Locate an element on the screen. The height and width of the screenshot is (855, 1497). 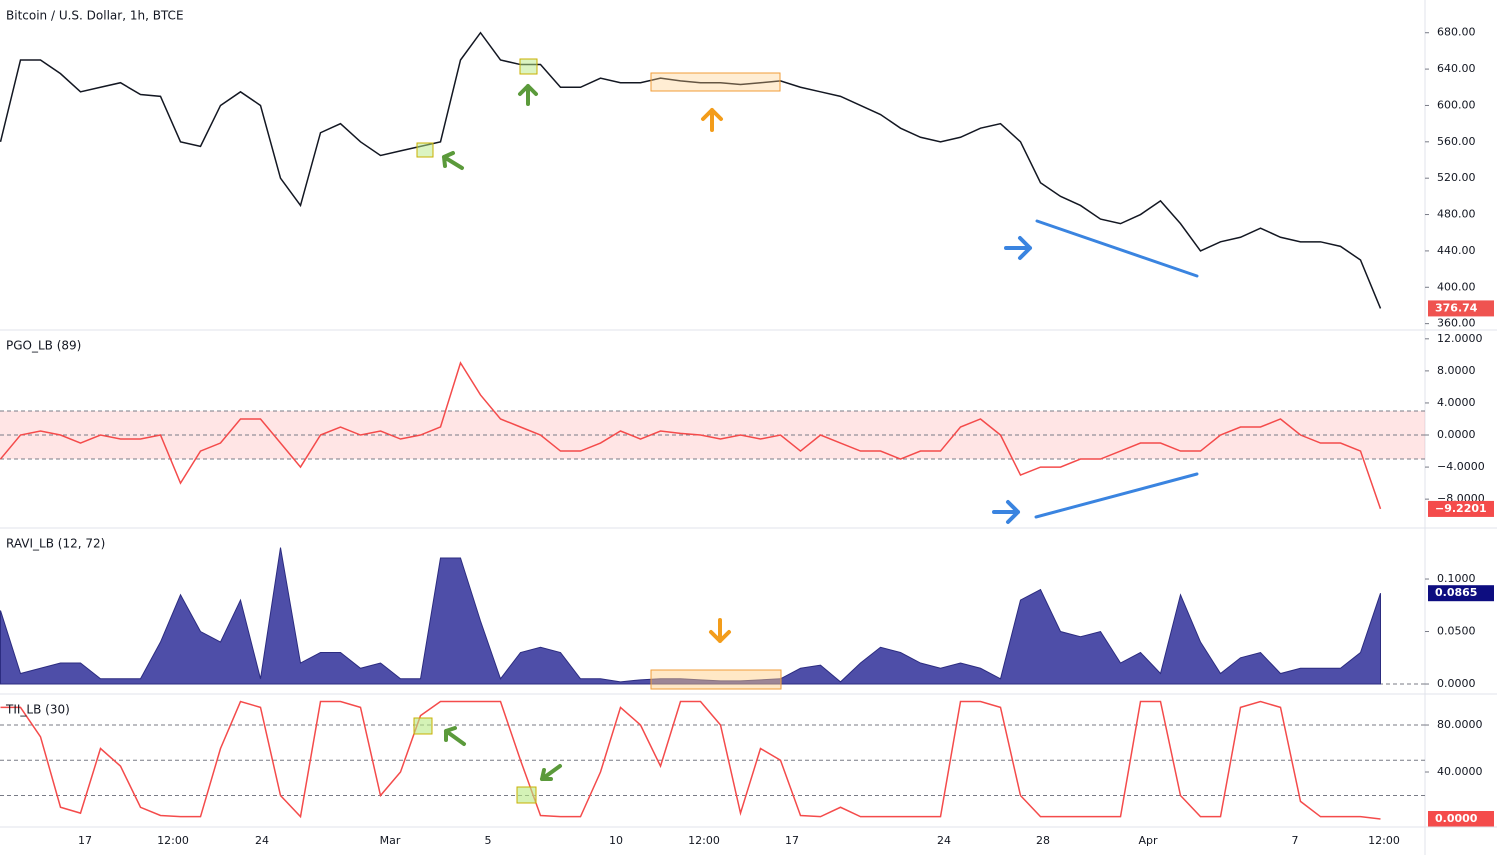
y-tick-label: −4.0000 is located at coordinates (1461, 466).